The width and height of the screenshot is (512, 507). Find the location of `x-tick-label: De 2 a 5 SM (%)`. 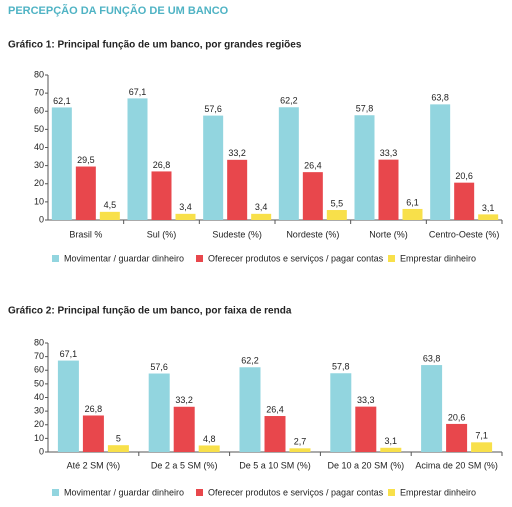

x-tick-label: De 2 a 5 SM (%) is located at coordinates (184, 465).